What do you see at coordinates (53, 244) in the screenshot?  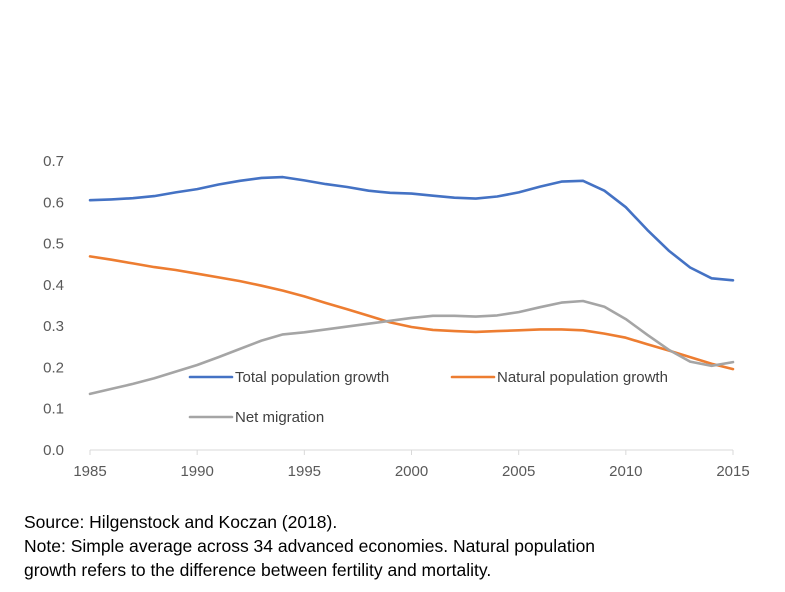 I see `y-tick-label: 0.5` at bounding box center [53, 244].